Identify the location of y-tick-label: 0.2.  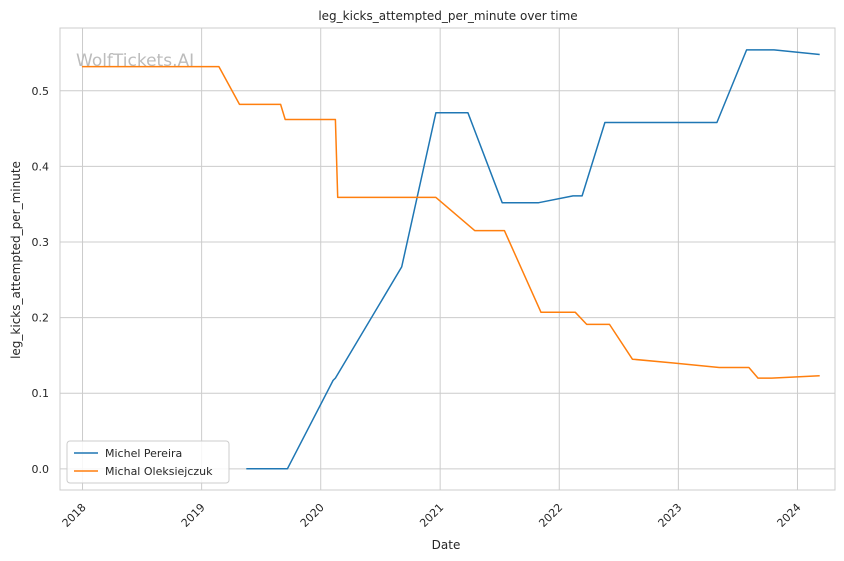
(41, 318).